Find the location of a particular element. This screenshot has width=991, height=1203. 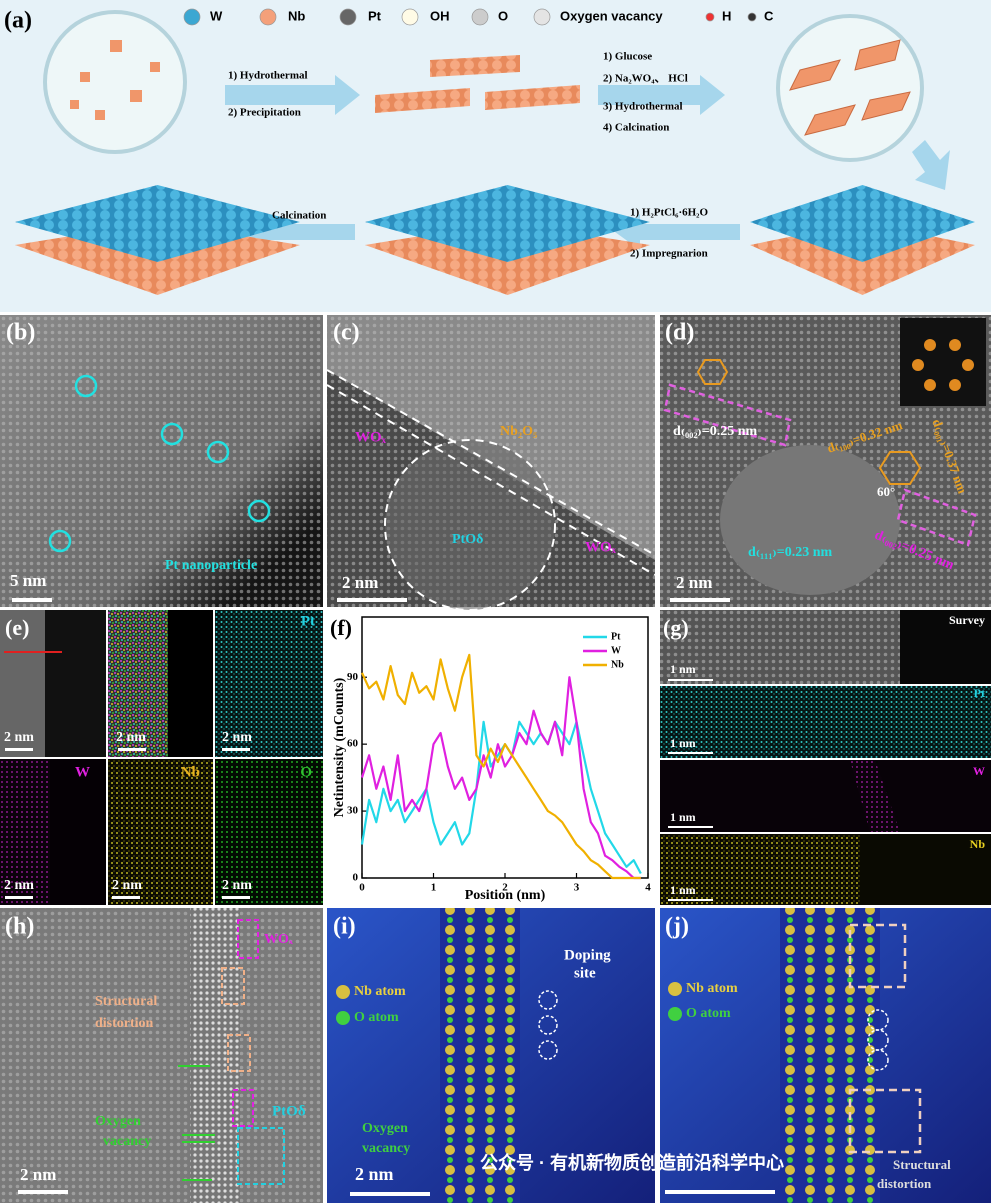

label: (f) is located at coordinates (341, 627).